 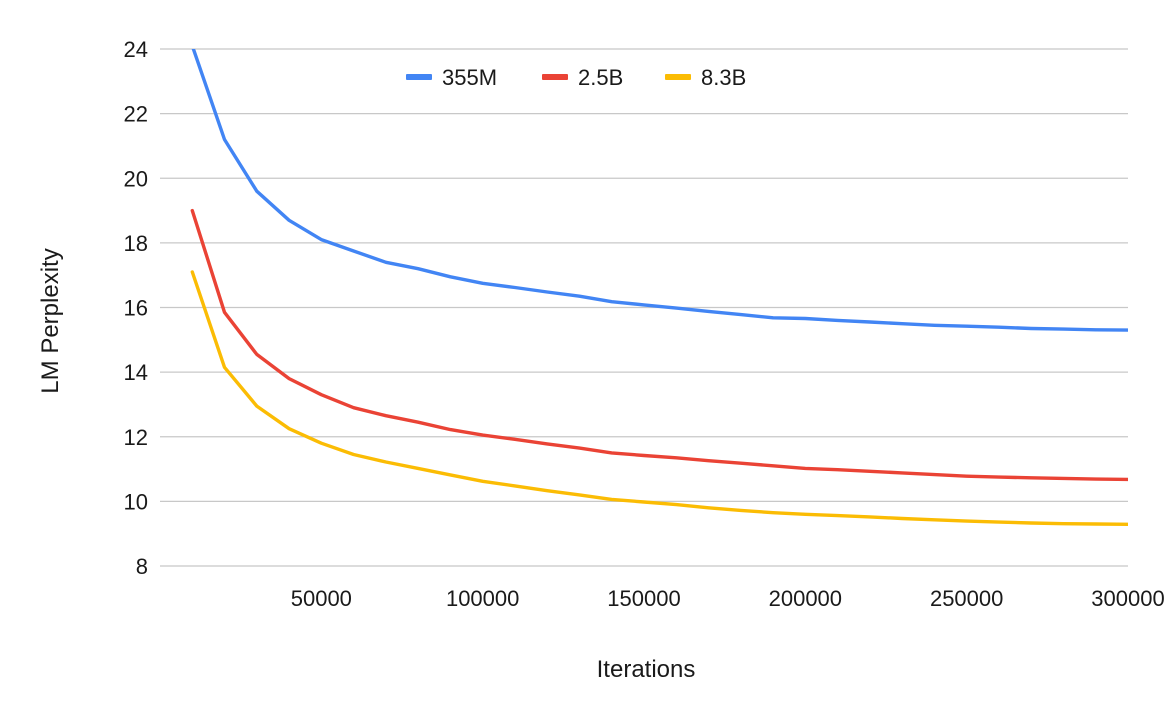 I want to click on y-tick-label: 20, so click(x=136, y=178).